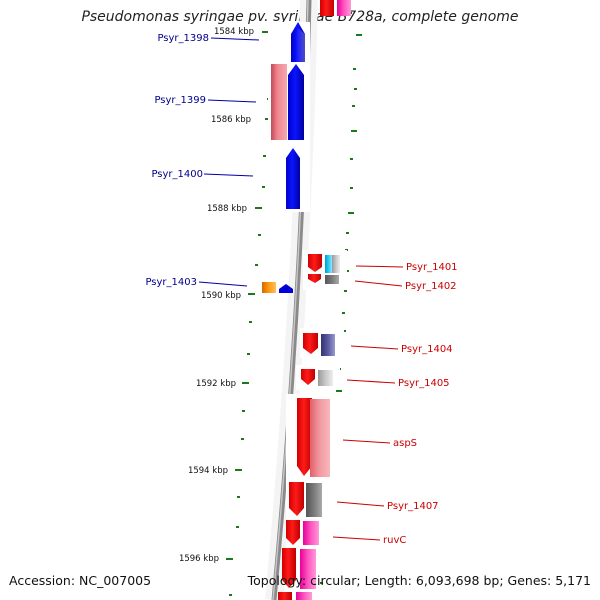  What do you see at coordinates (300, 45) in the screenshot?
I see `gene-arrow-psyr-1398-tail` at bounding box center [300, 45].